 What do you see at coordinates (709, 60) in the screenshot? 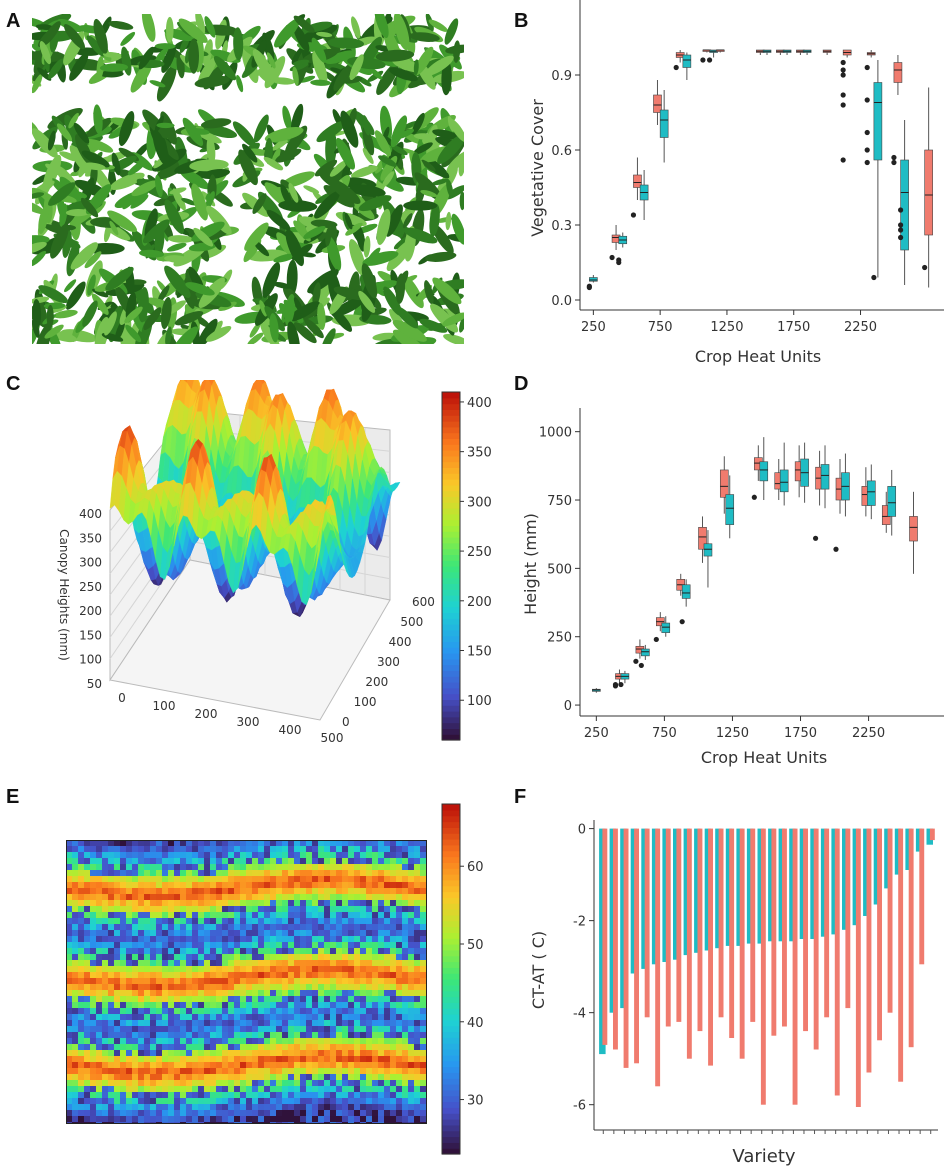
I see `chart-b-outlier` at bounding box center [709, 60].